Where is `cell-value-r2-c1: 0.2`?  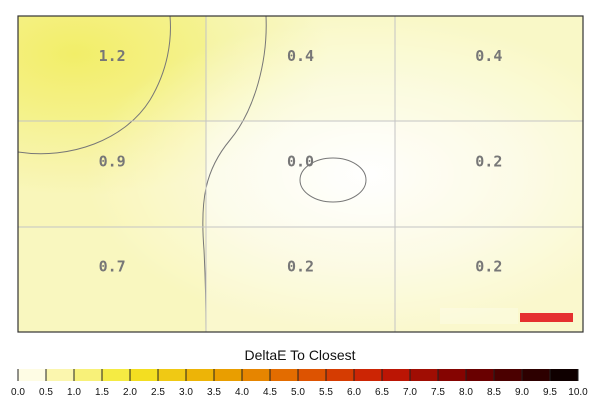
cell-value-r2-c1: 0.2 is located at coordinates (300, 267).